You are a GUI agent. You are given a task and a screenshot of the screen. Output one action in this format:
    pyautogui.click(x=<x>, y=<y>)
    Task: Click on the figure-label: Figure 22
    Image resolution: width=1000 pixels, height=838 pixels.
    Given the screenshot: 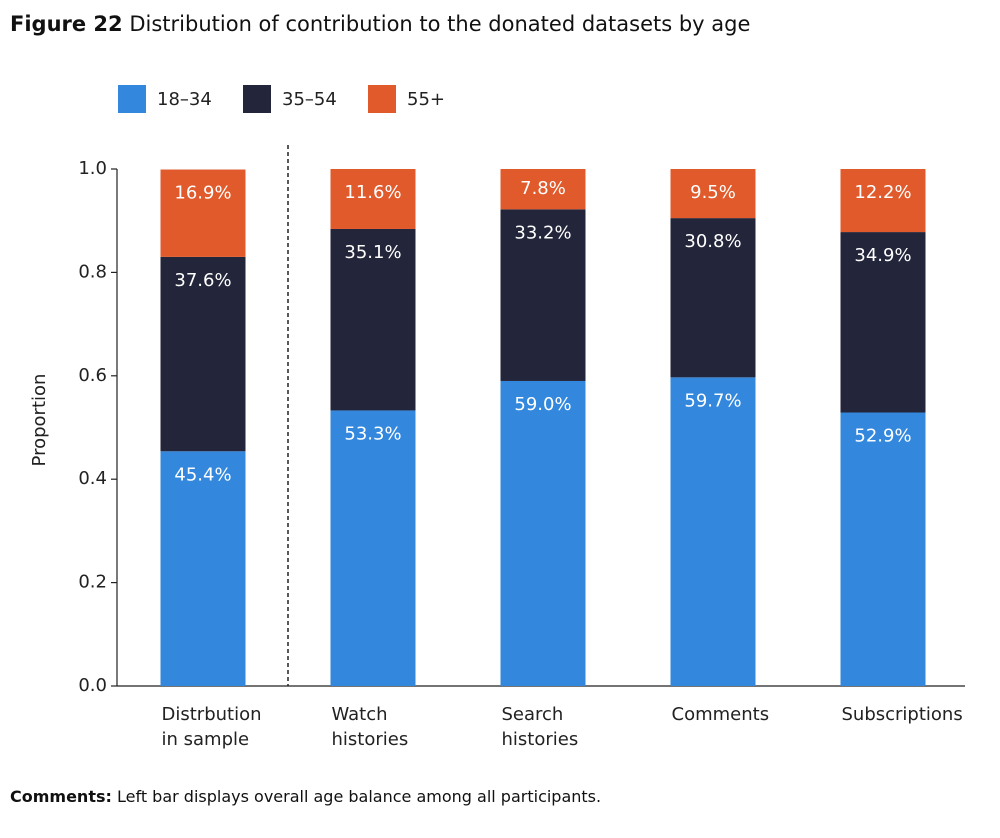 What is the action you would take?
    pyautogui.click(x=66, y=24)
    